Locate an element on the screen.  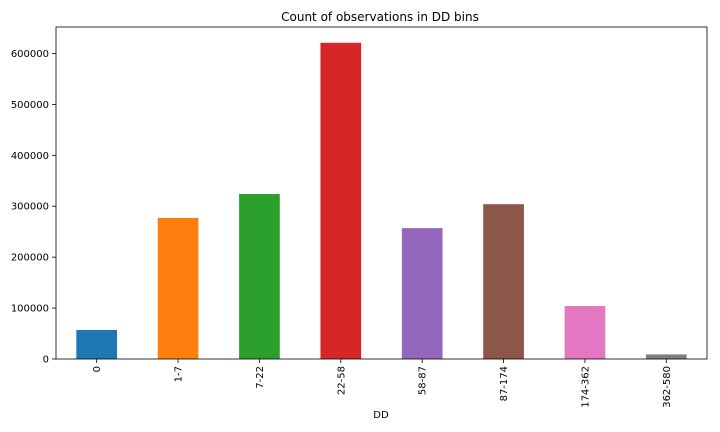
y-axis: 0 100000 200000 300000 400000 500000 600000 is located at coordinates (33, 207).